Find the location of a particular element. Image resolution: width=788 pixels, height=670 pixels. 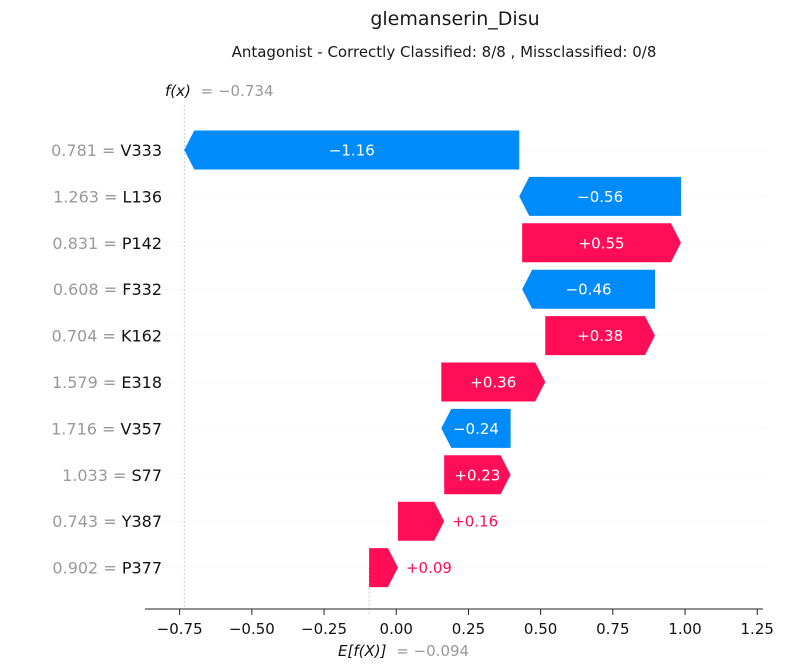

feature-label: 0.831 = P142 is located at coordinates (107, 243).